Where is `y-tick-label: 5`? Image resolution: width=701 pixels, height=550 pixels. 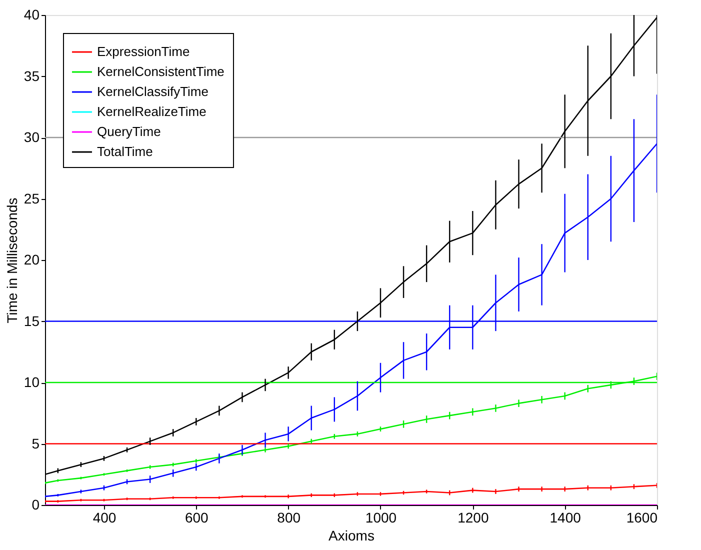
y-tick-label: 5 is located at coordinates (36, 443).